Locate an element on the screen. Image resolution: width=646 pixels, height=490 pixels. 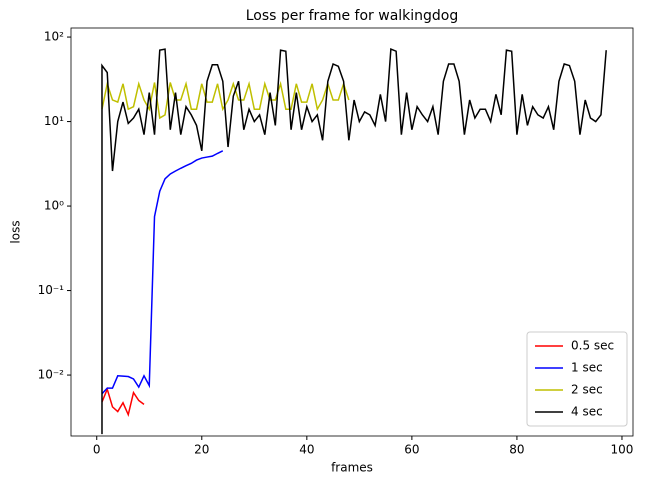
chart-title: Loss per frame for walkingdog is located at coordinates (352, 16).